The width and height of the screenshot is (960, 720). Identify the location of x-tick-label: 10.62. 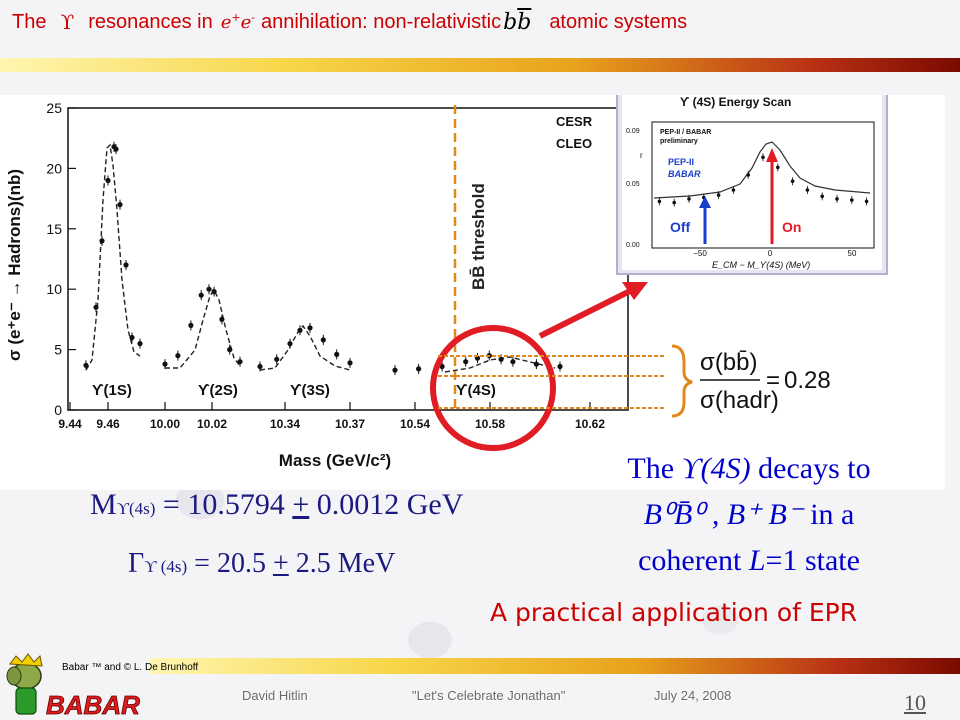
(590, 424).